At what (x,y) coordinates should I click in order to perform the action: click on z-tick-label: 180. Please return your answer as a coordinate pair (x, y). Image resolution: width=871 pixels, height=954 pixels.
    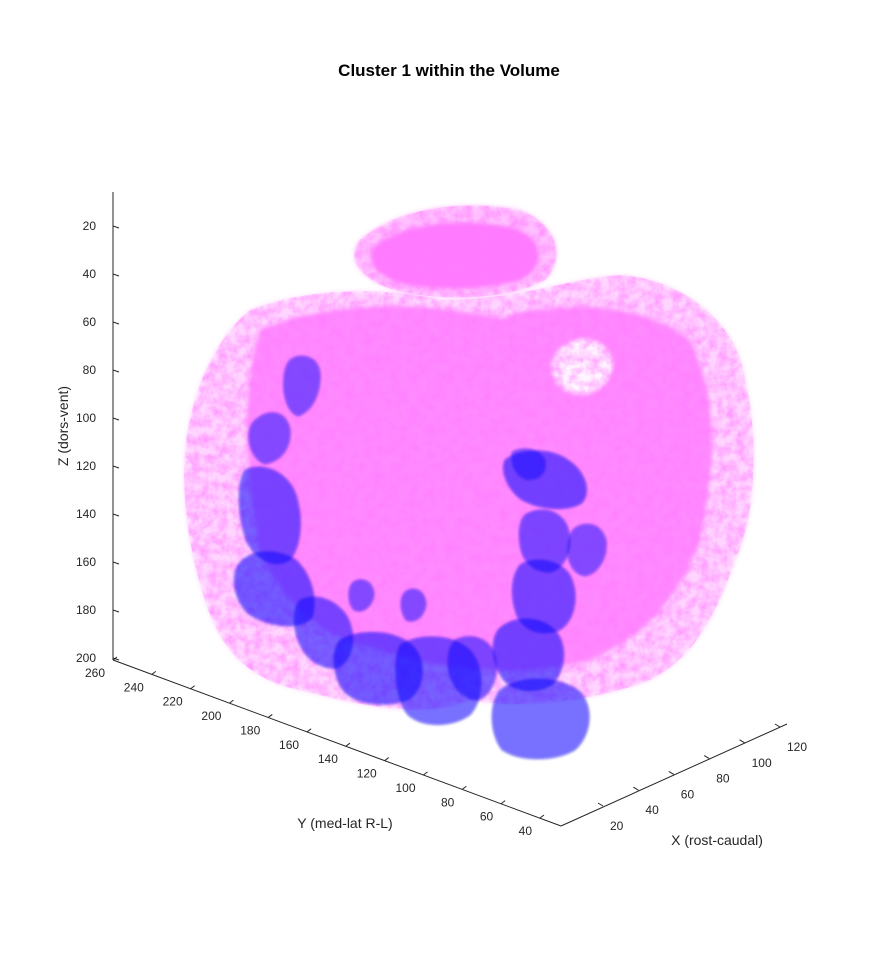
    Looking at the image, I should click on (86, 610).